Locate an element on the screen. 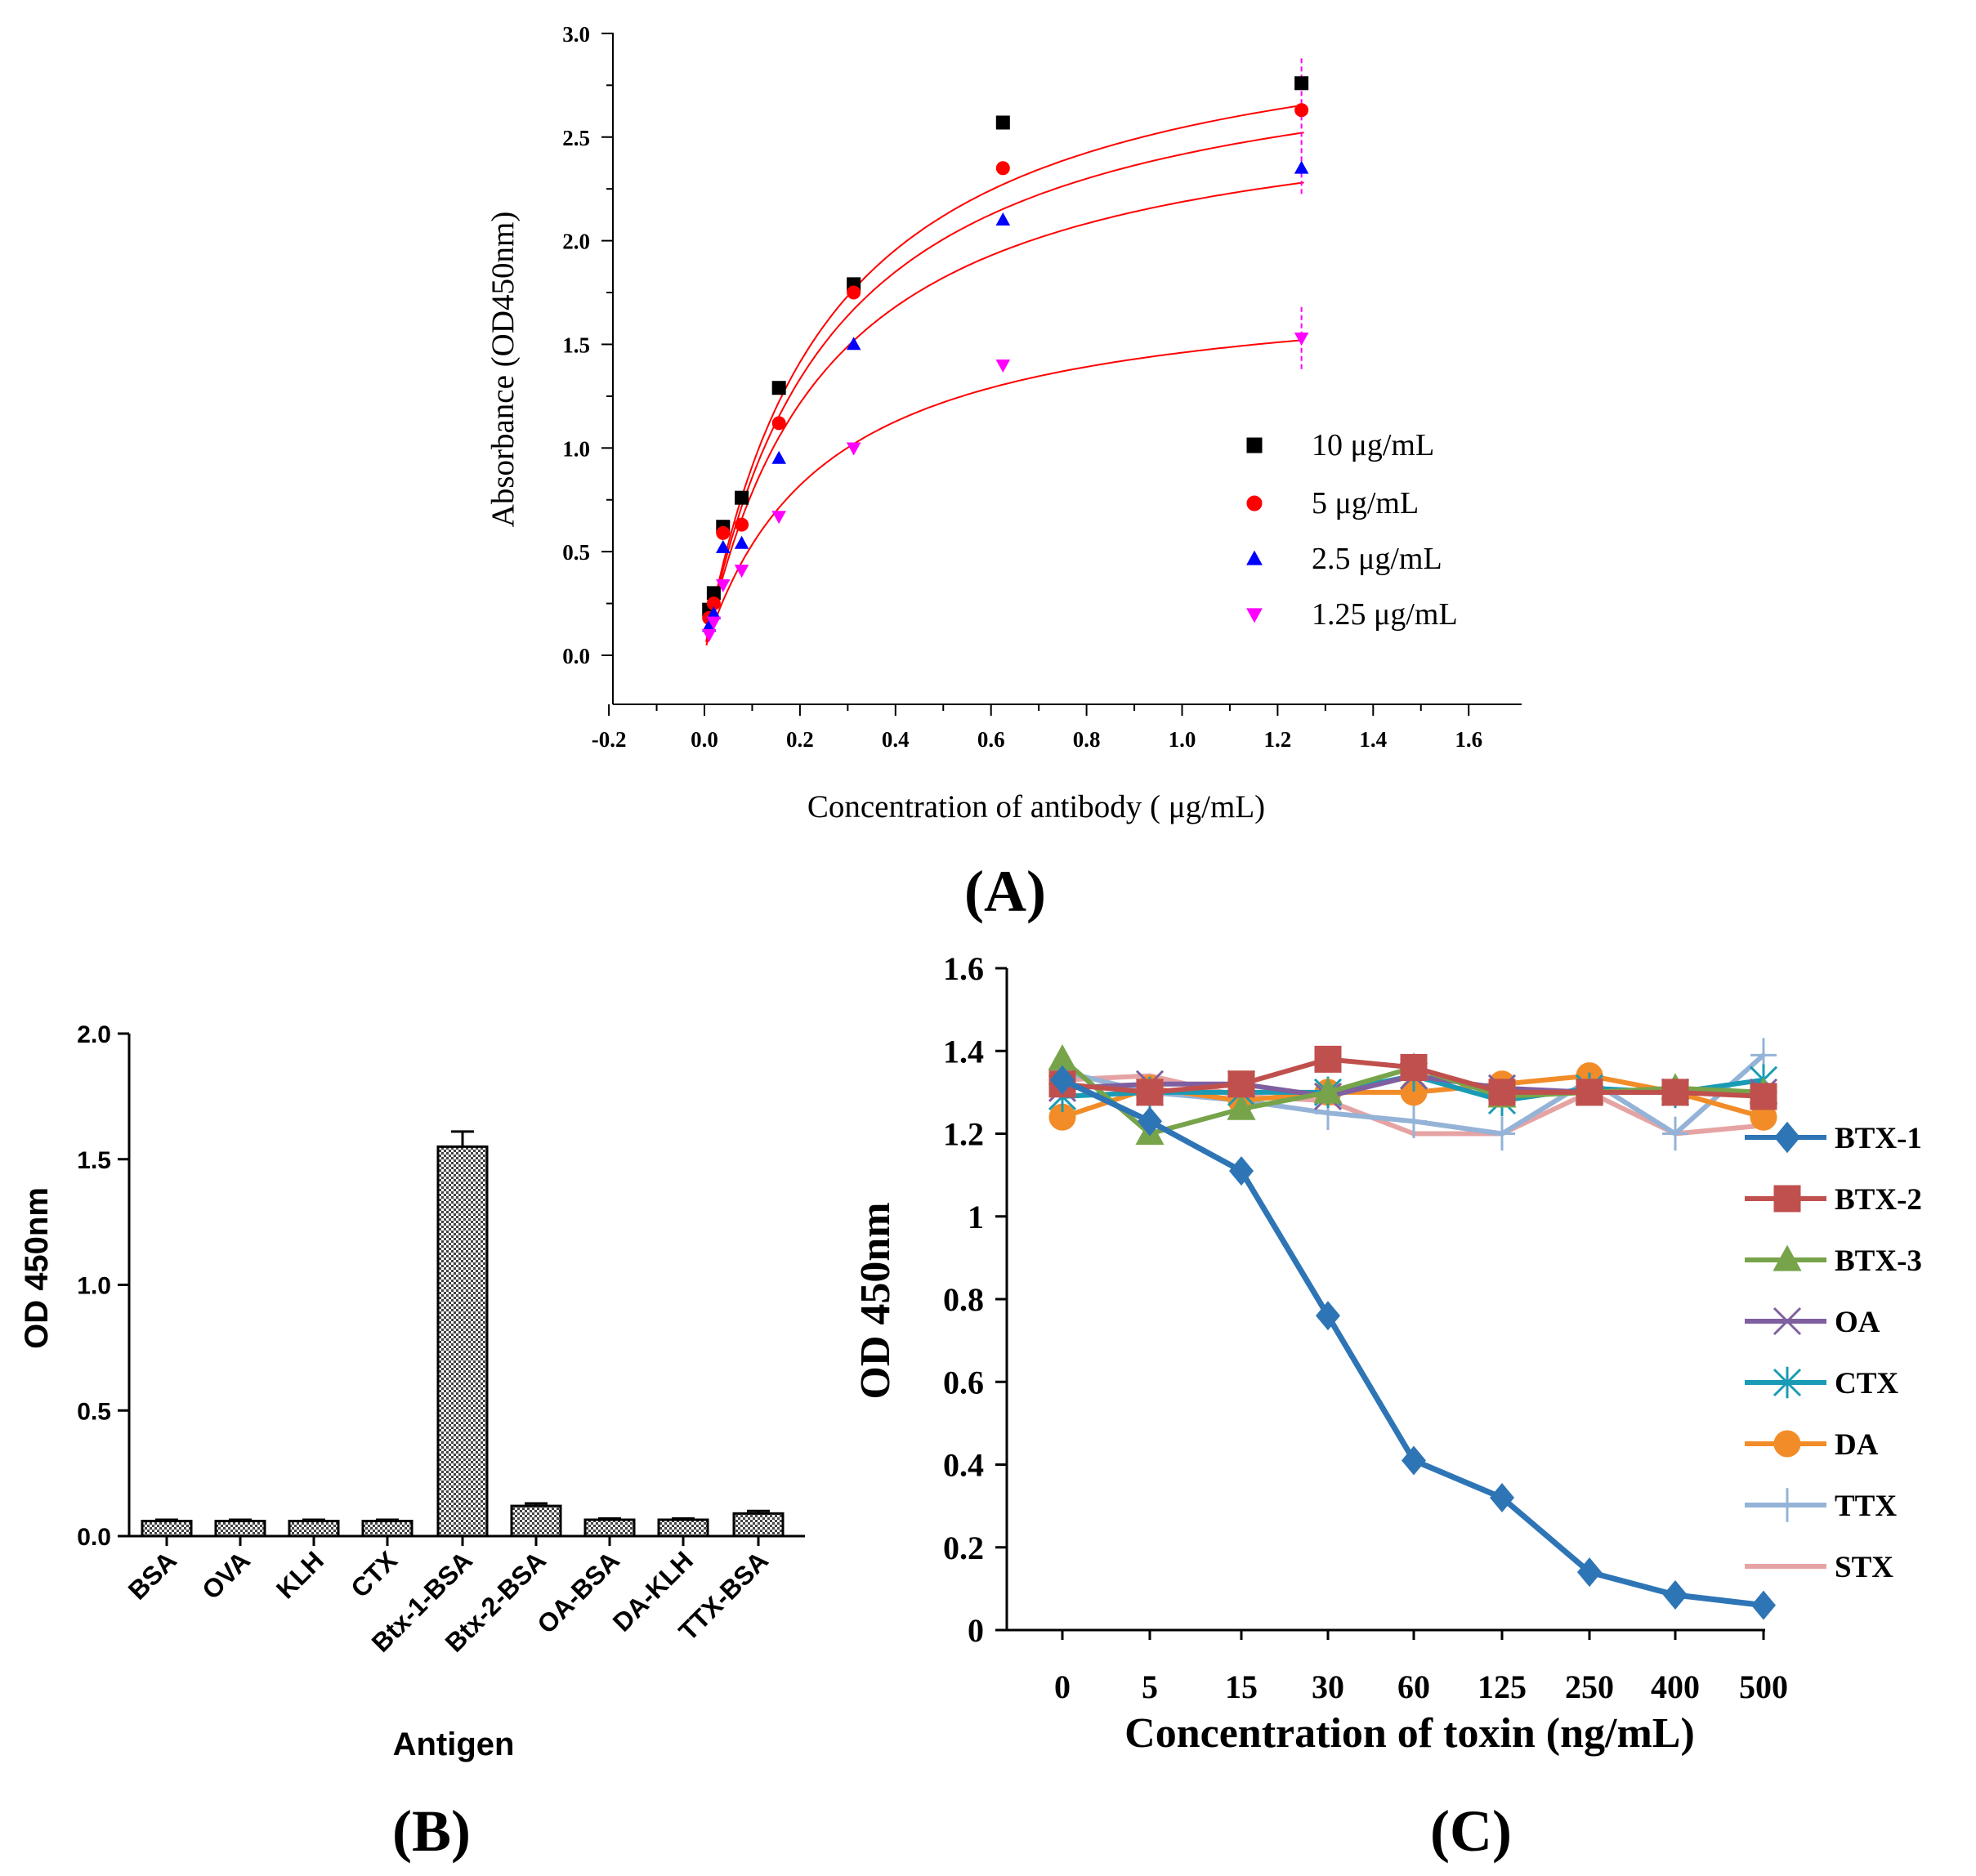 Image resolution: width=1976 pixels, height=1876 pixels. x-tick-label-a: 1.6 is located at coordinates (1468, 739).